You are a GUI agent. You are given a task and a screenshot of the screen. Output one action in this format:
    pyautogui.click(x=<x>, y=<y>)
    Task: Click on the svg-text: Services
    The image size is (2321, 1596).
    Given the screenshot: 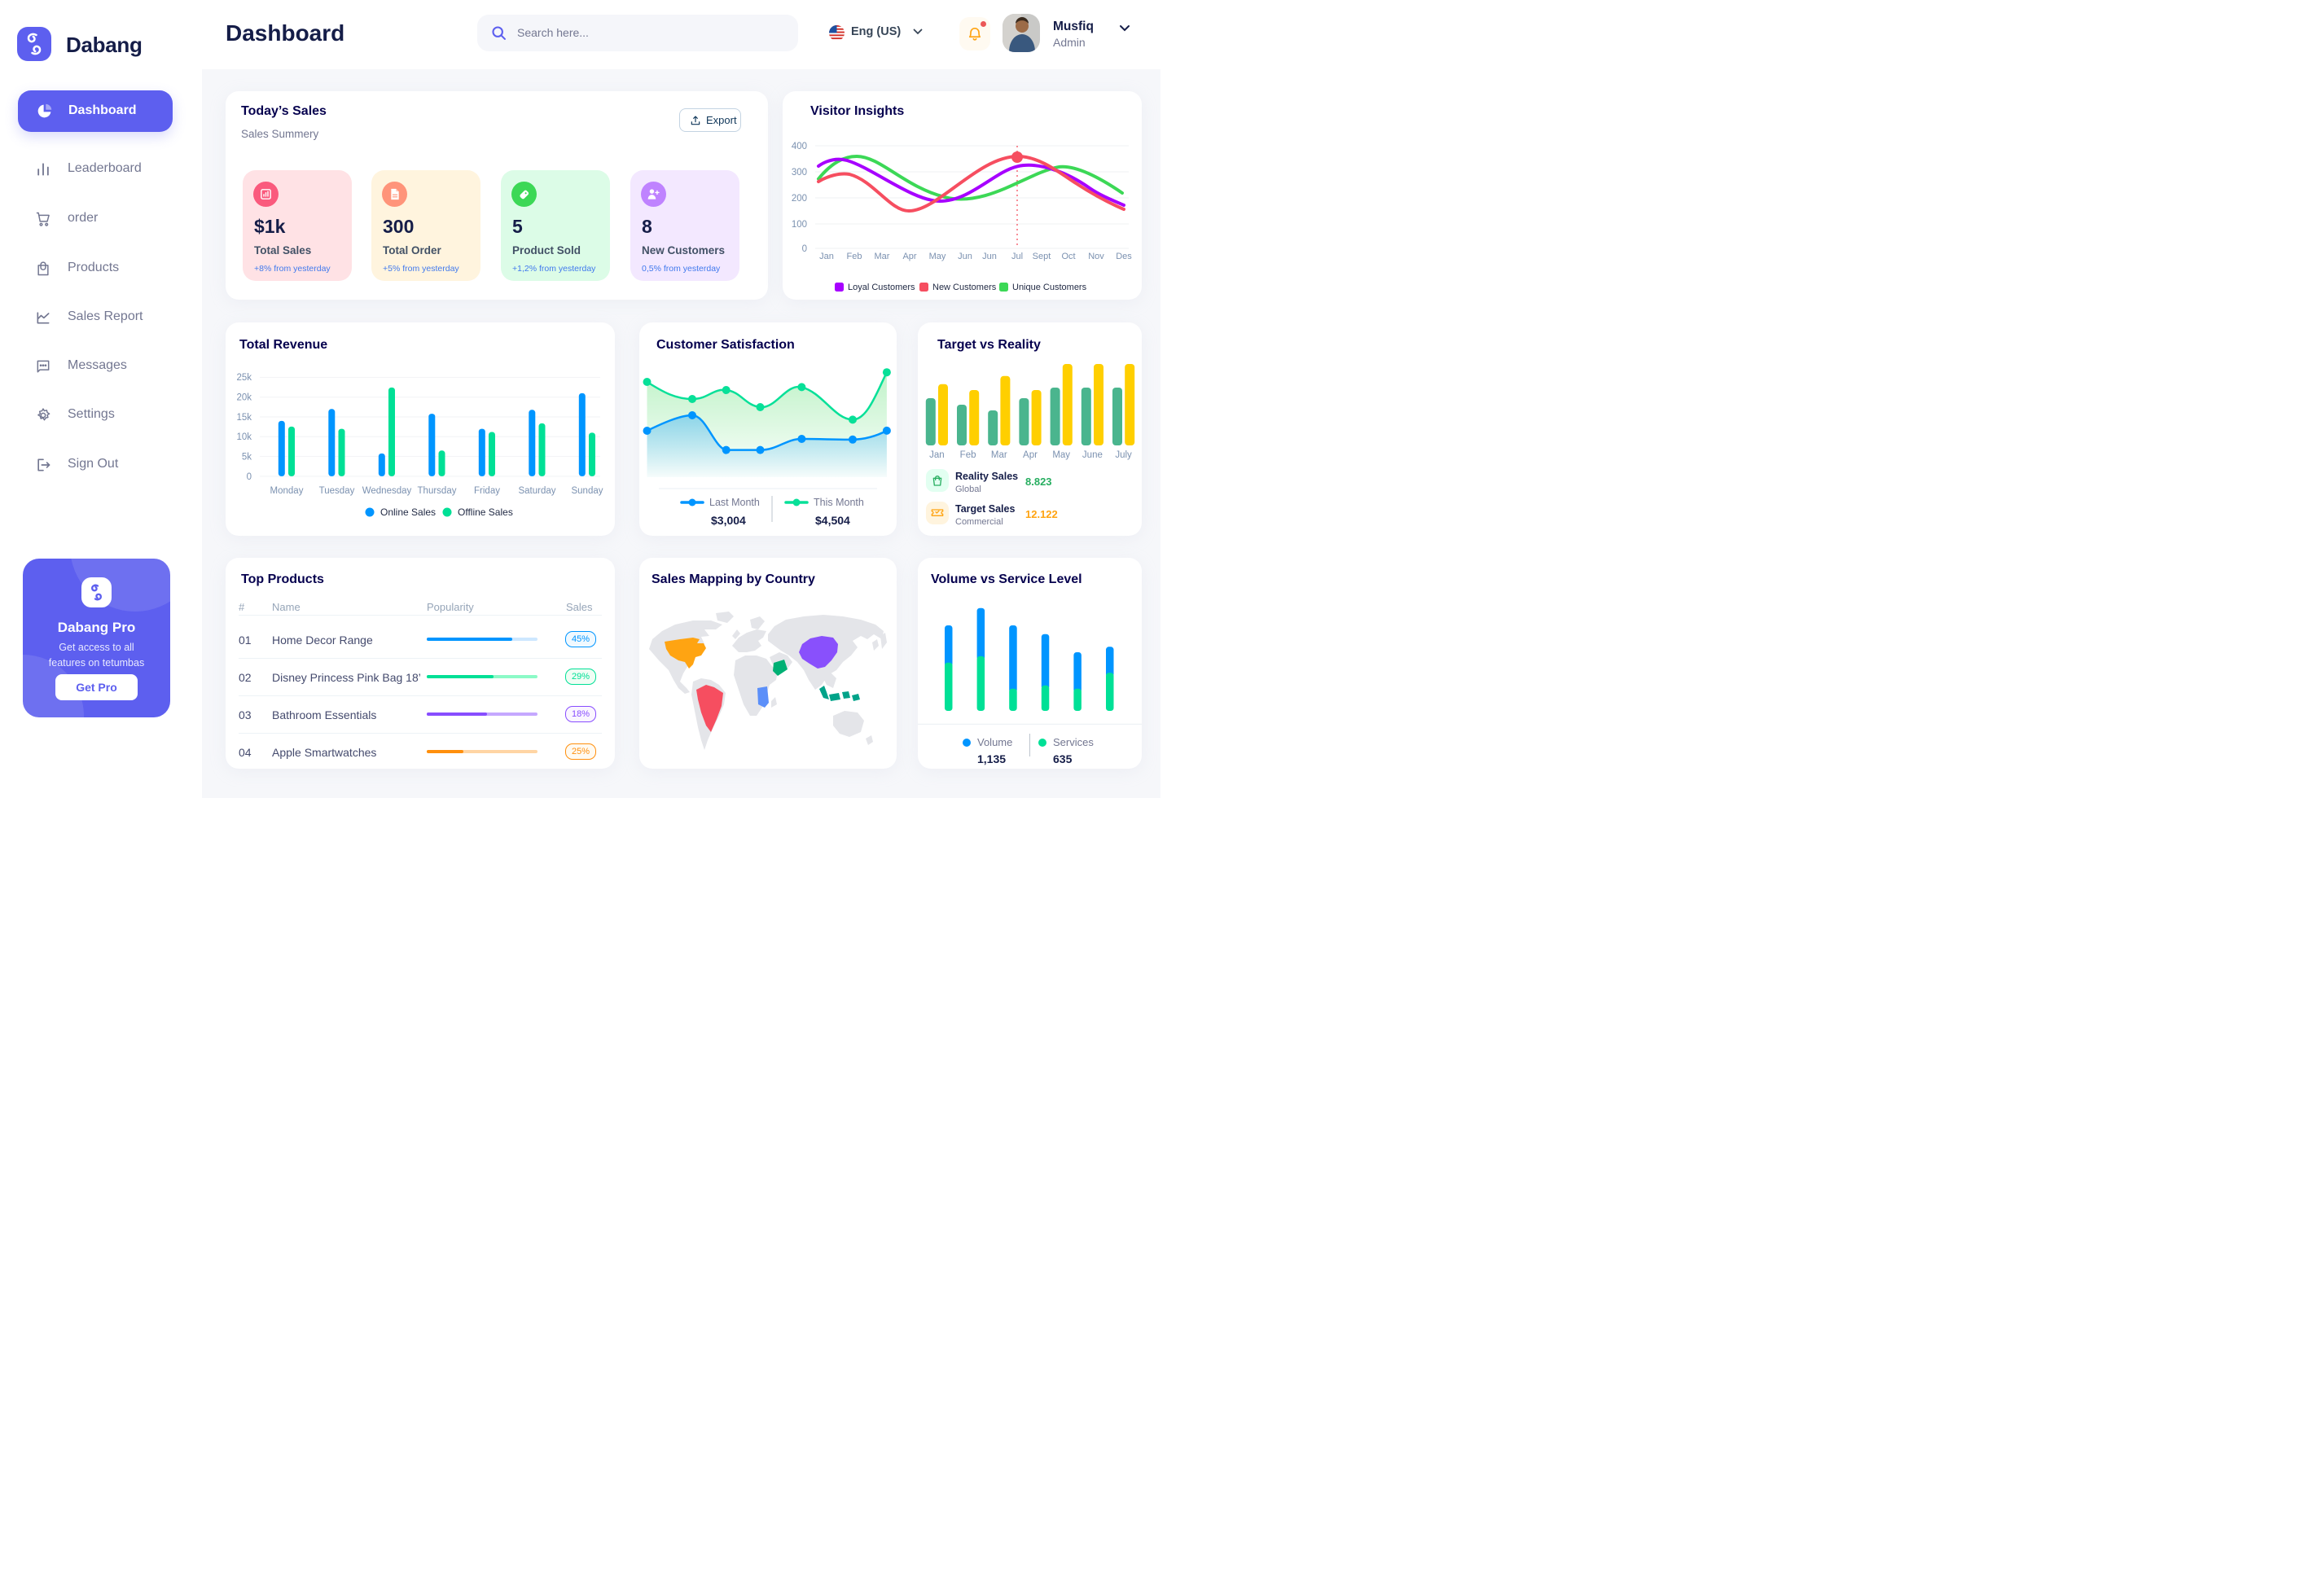 What is the action you would take?
    pyautogui.click(x=1073, y=742)
    